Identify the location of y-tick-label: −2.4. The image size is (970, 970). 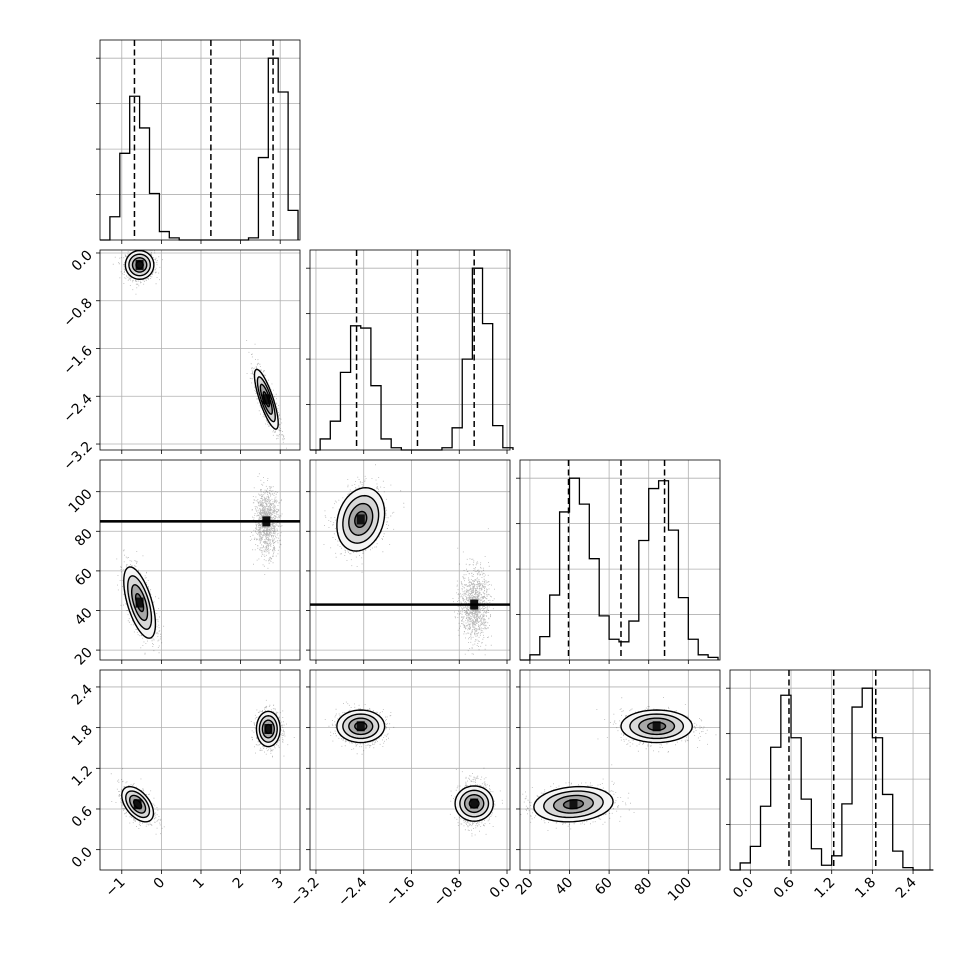
(77, 408).